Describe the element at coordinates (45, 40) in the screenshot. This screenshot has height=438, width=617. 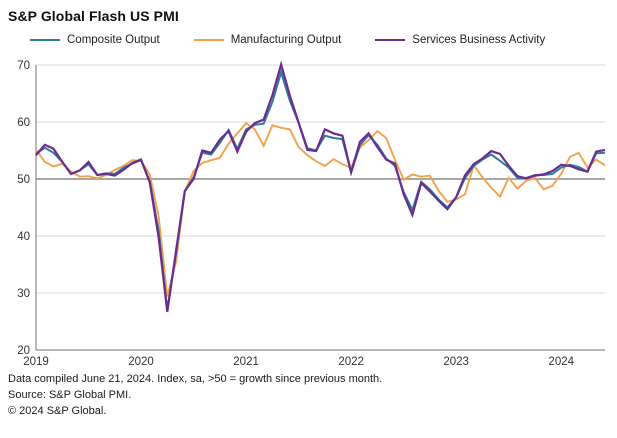
I see `composite-line-swatch-icon` at that location.